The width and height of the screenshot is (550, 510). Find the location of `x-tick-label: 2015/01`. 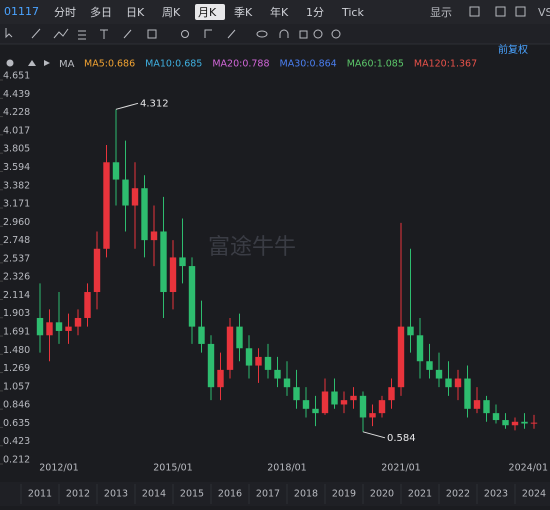

x-tick-label: 2015/01 is located at coordinates (172, 468).